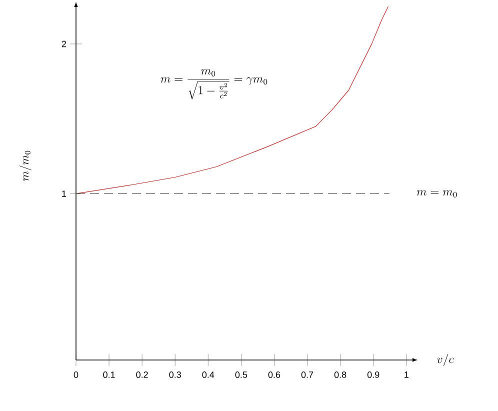 This screenshot has width=498, height=411. I want to click on x-tick-label: 0.1, so click(109, 375).